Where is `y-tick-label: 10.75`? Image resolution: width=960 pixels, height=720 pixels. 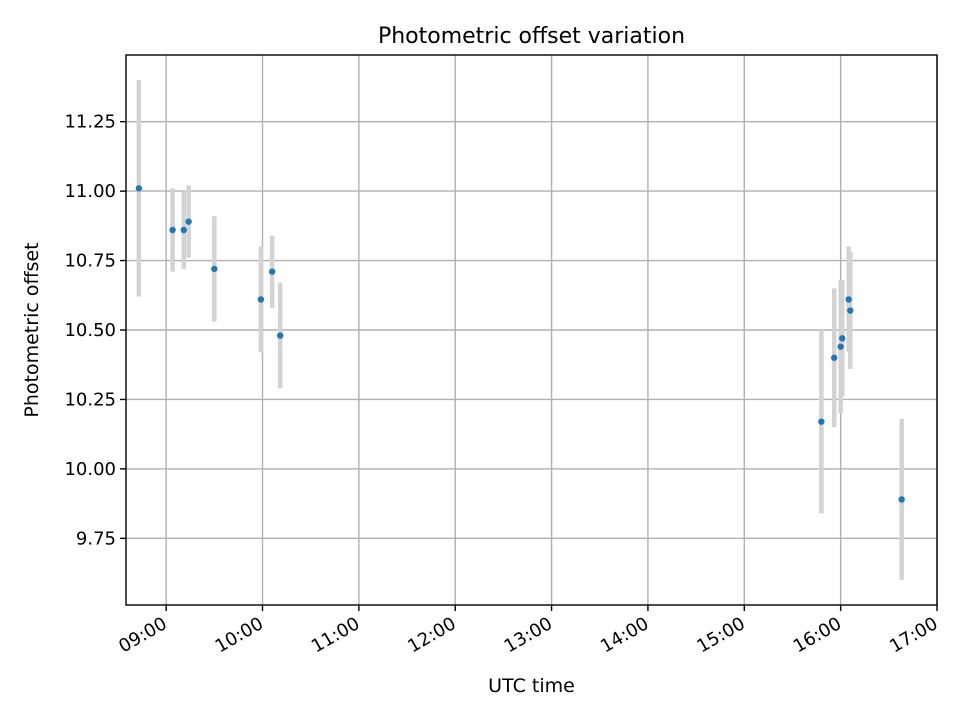 y-tick-label: 10.75 is located at coordinates (90, 261).